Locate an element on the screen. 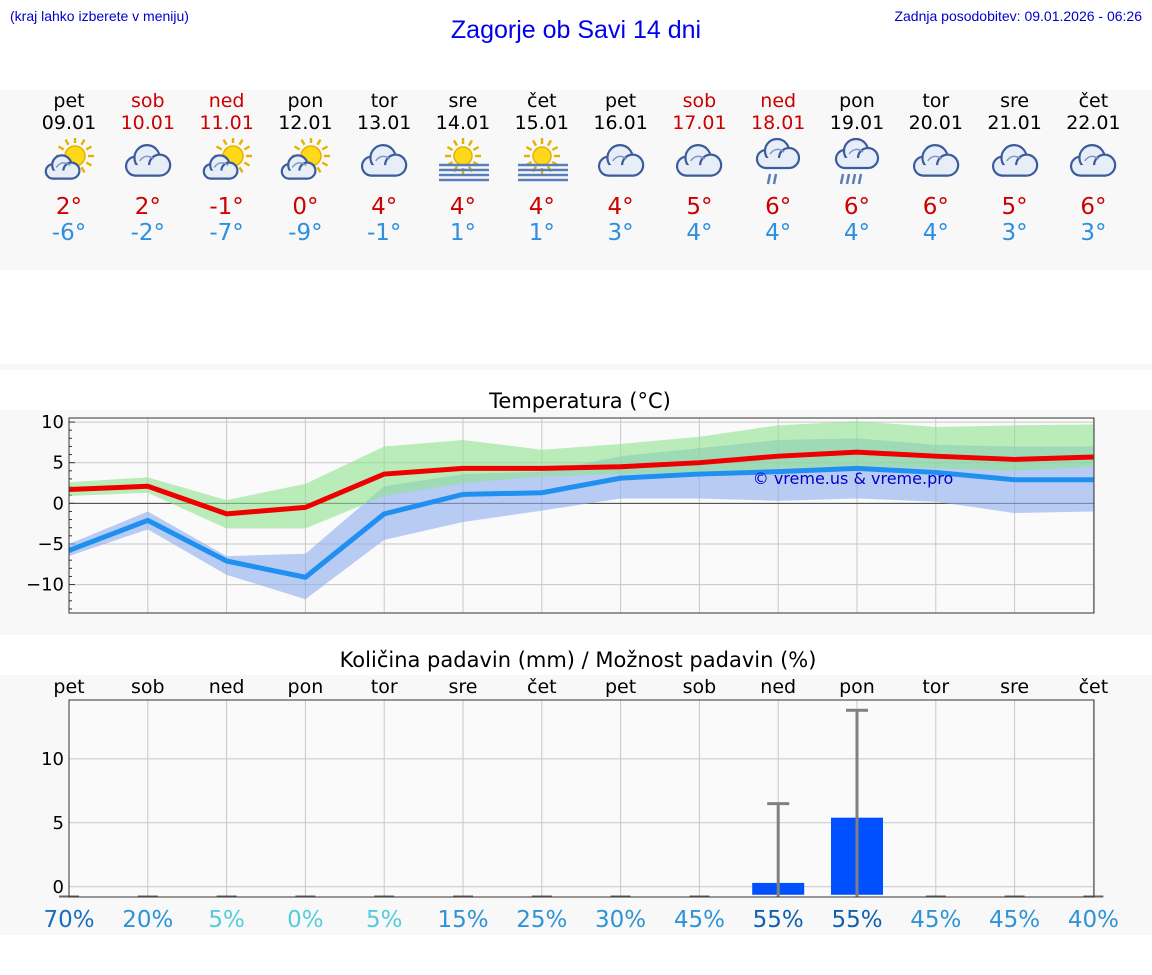 This screenshot has height=975, width=1152. precipitation-probability: 15% is located at coordinates (462, 920).